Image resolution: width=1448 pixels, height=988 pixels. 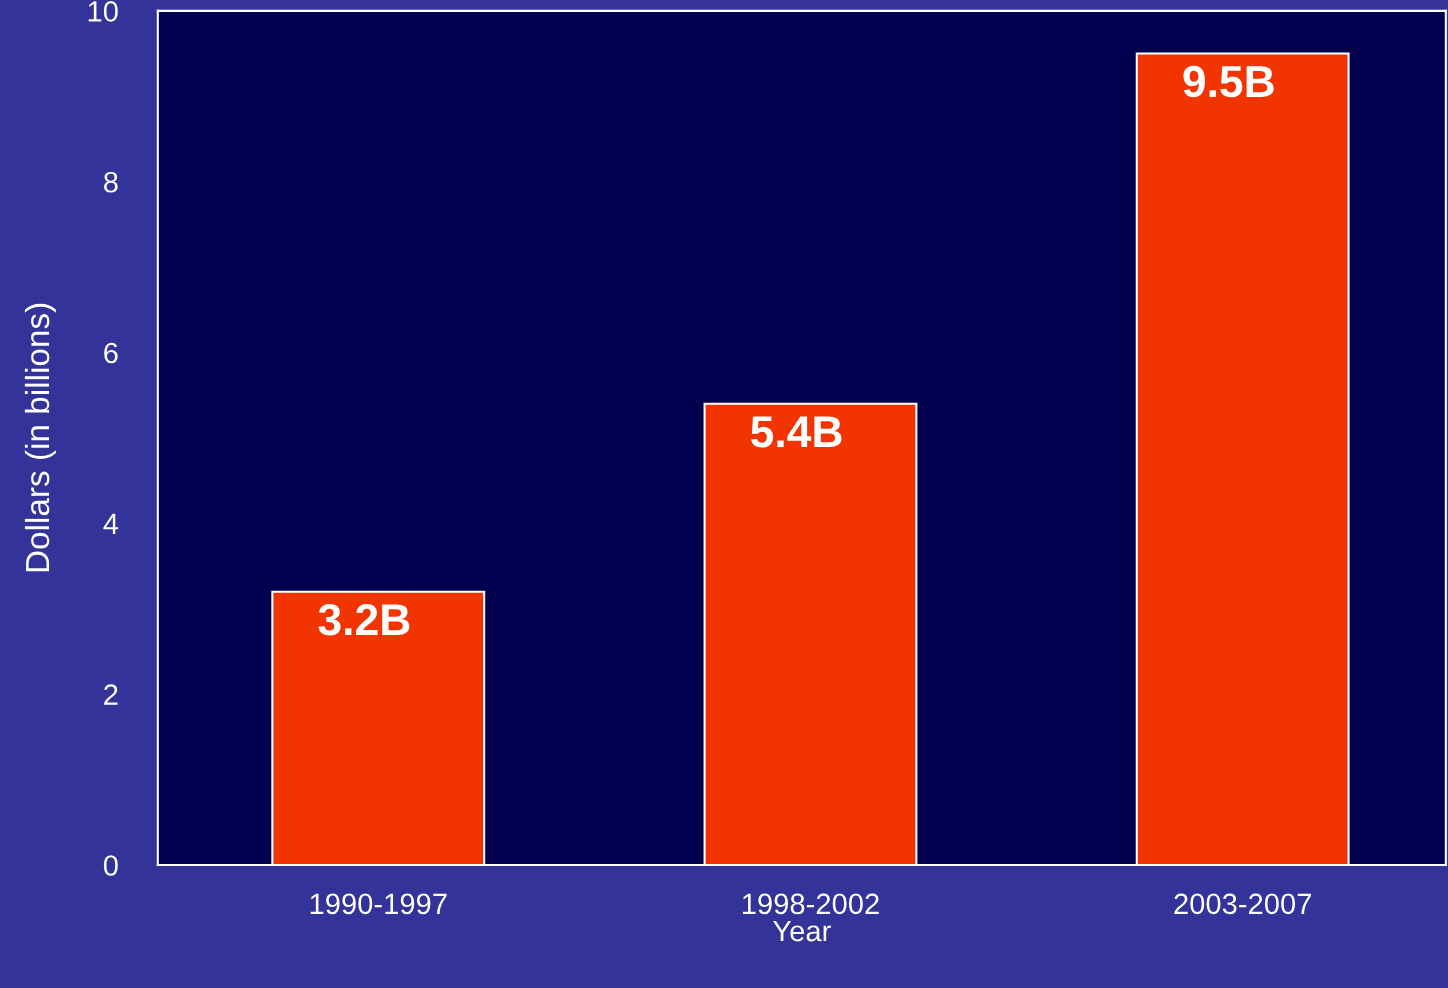 I want to click on y-tick-label: 10, so click(x=103, y=11).